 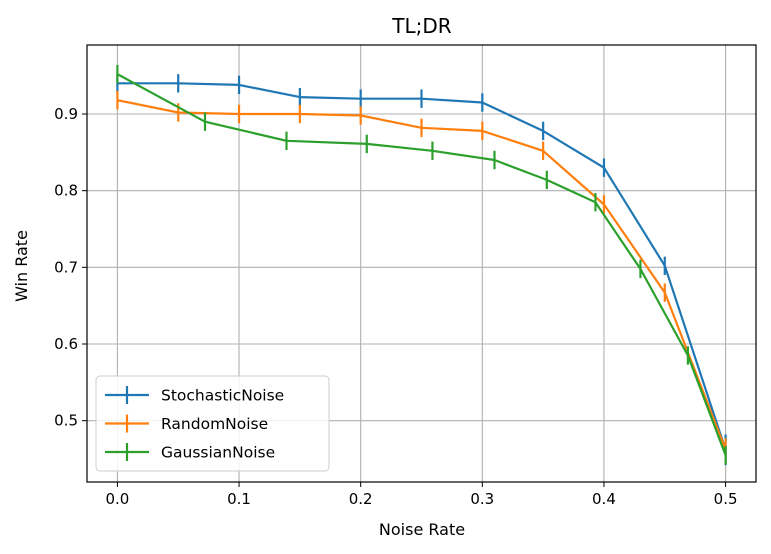 I want to click on y-tick-label: 0.9, so click(x=66, y=114).